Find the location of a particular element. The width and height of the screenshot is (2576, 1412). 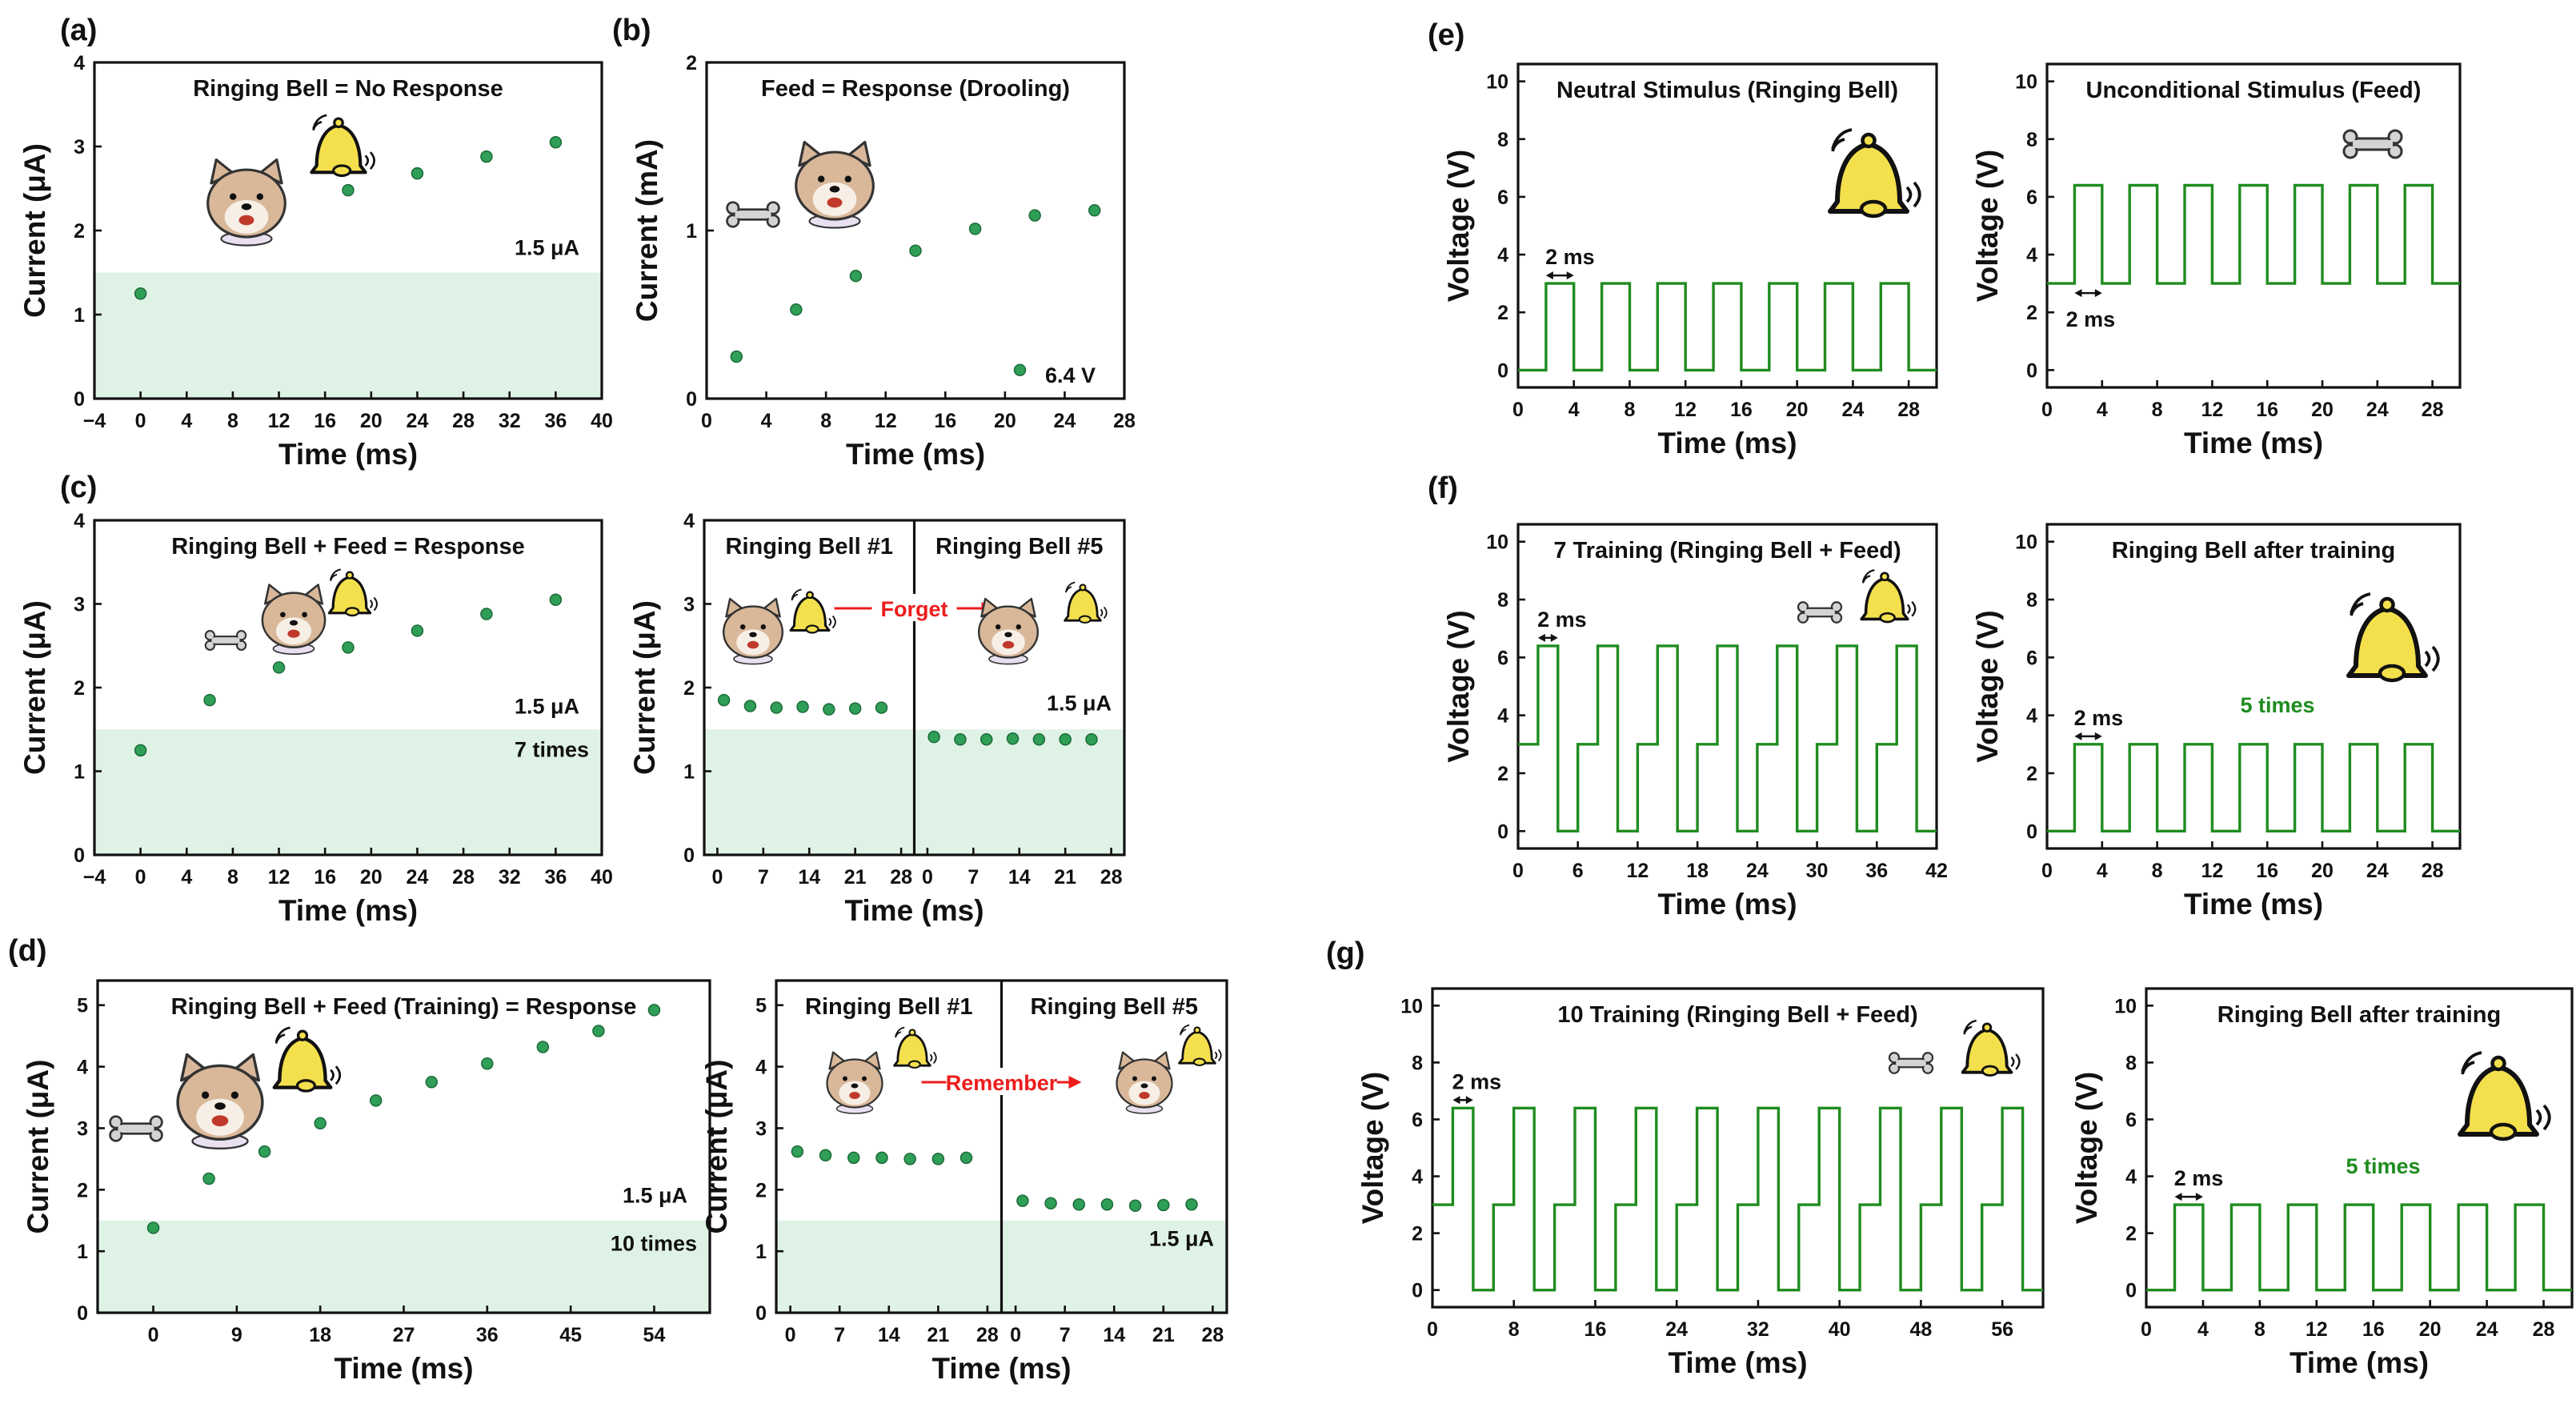

width-arrow-head-right is located at coordinates (2199, 1197).